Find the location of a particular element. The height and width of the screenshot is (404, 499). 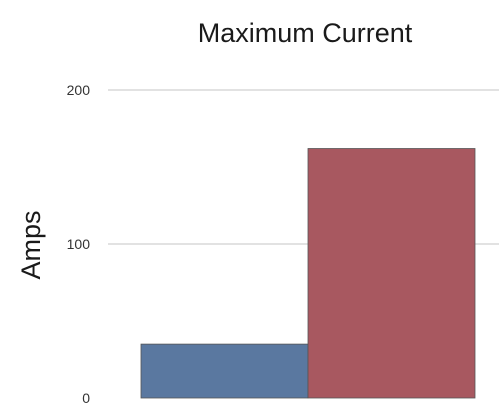

chart-title: Maximum Current is located at coordinates (305, 33).